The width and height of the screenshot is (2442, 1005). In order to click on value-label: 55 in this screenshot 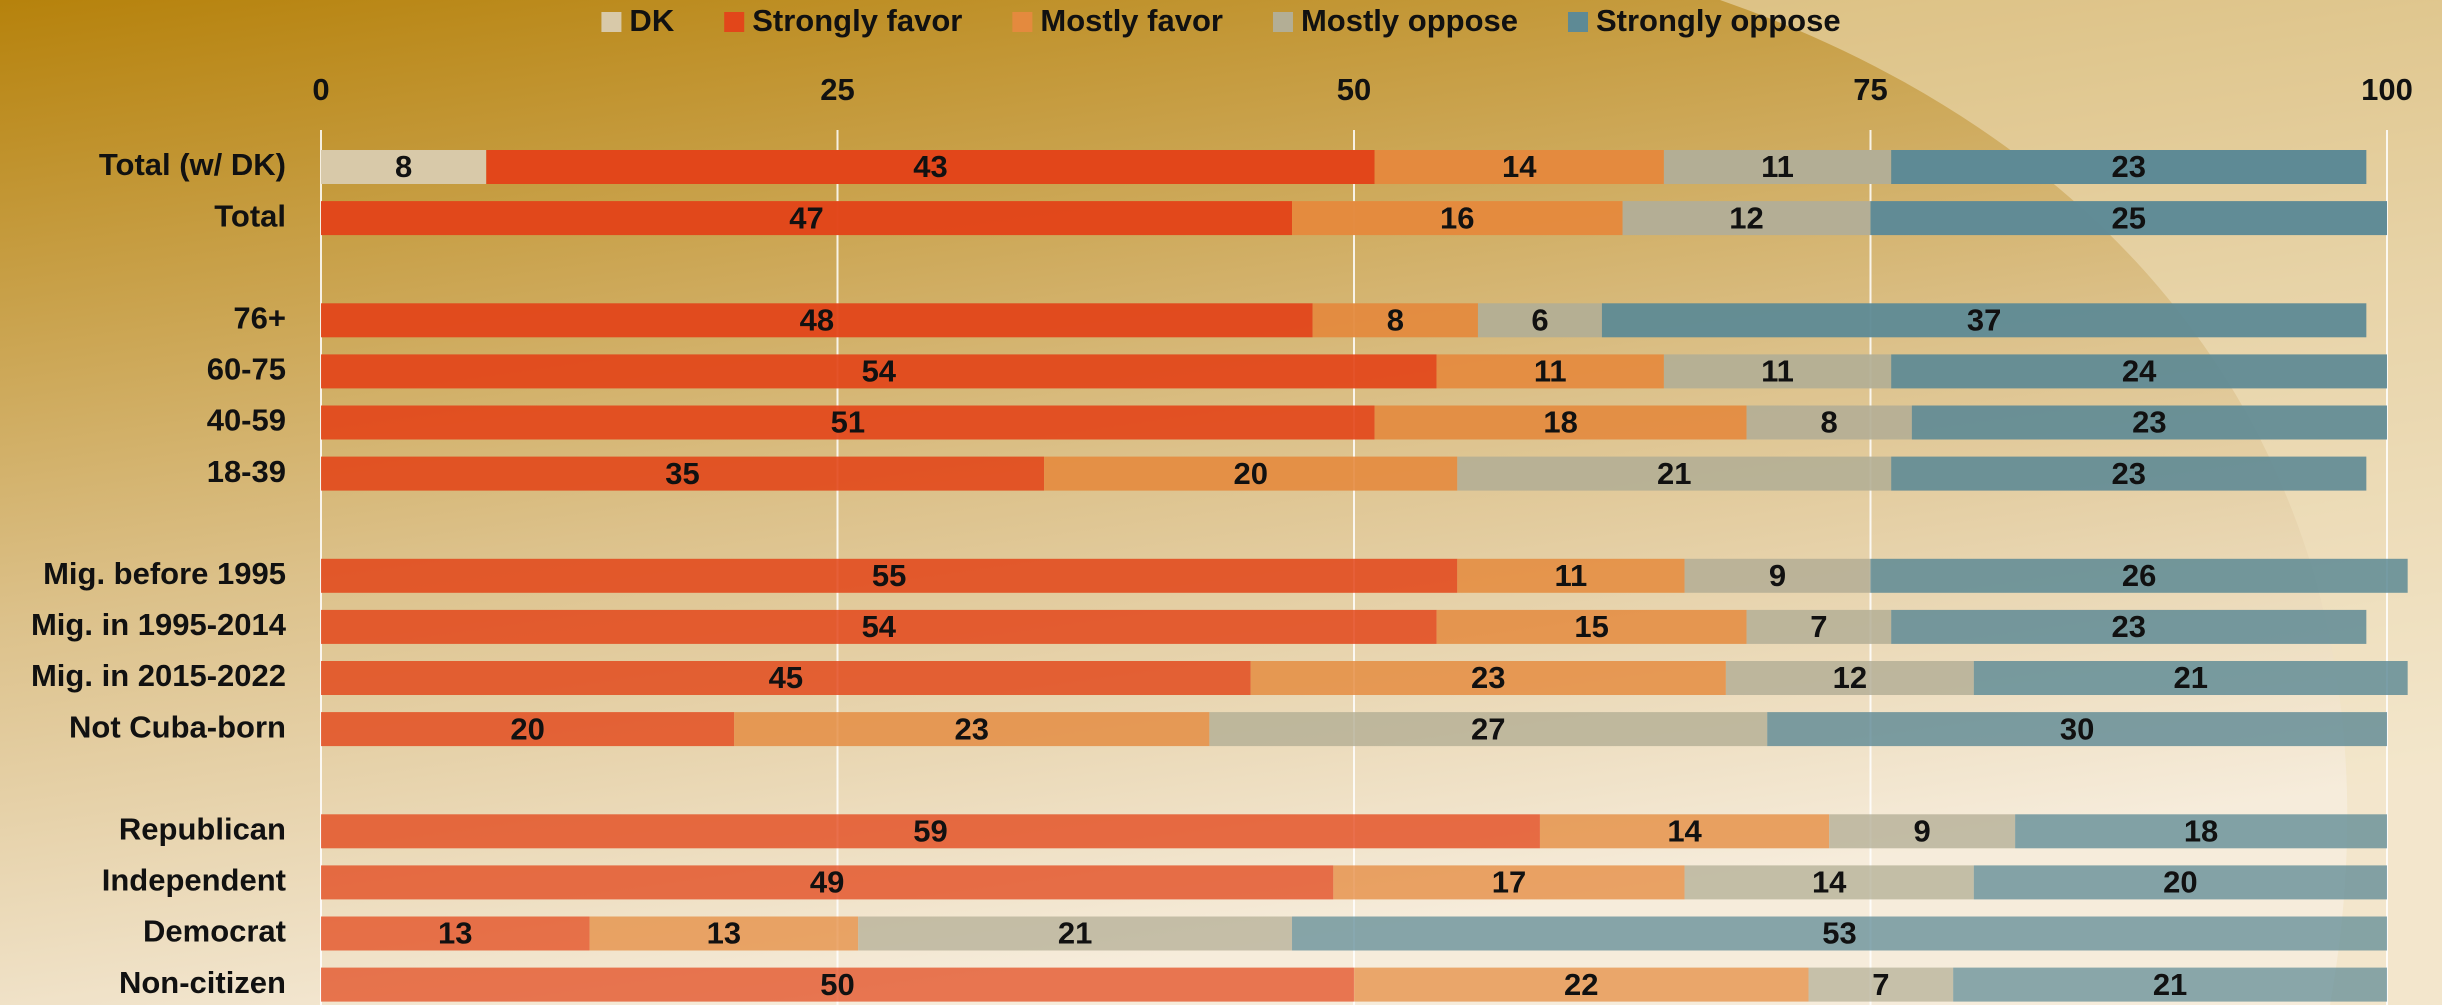, I will do `click(889, 575)`.